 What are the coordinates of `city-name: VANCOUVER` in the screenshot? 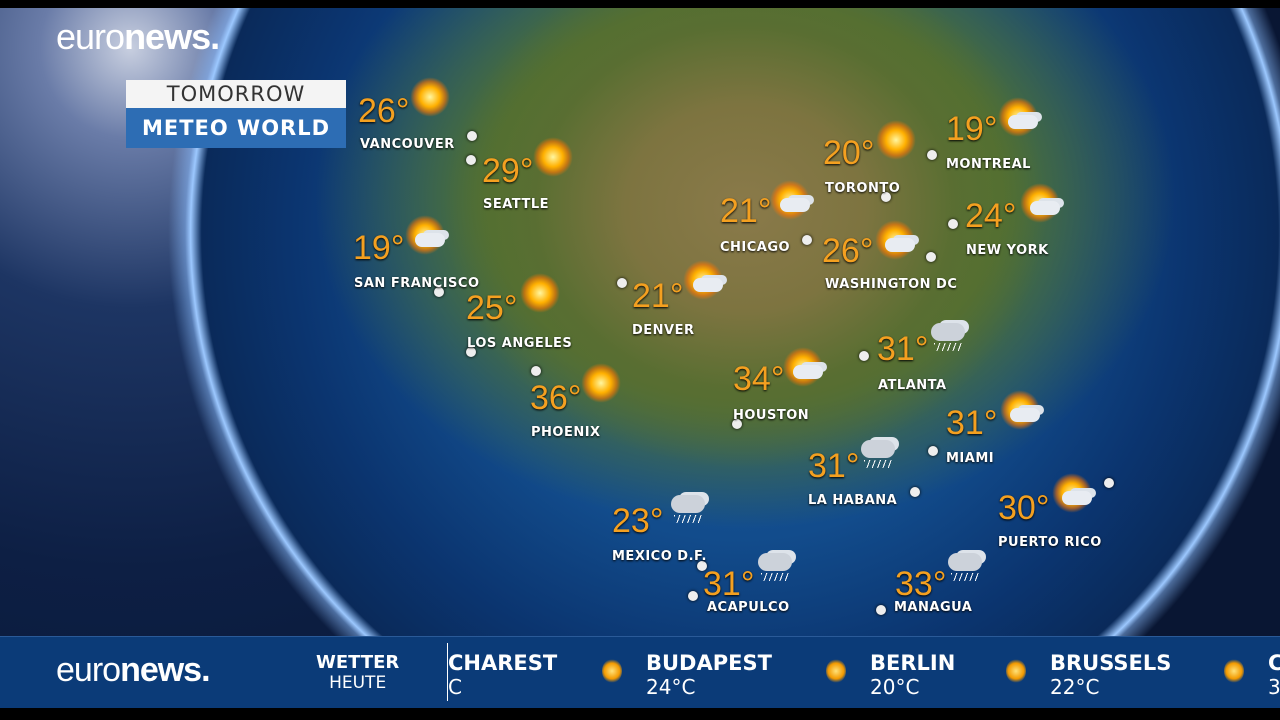 It's located at (407, 144).